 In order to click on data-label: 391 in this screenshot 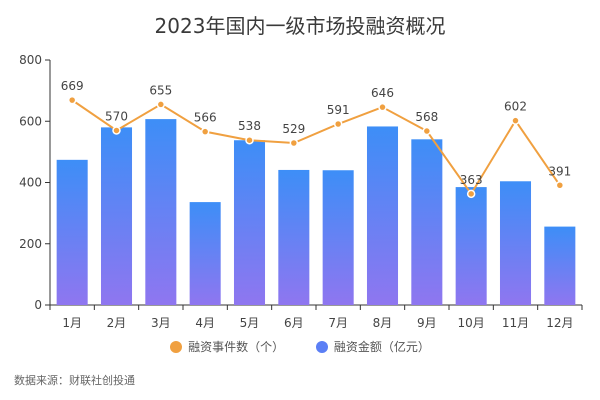, I will do `click(559, 171)`.